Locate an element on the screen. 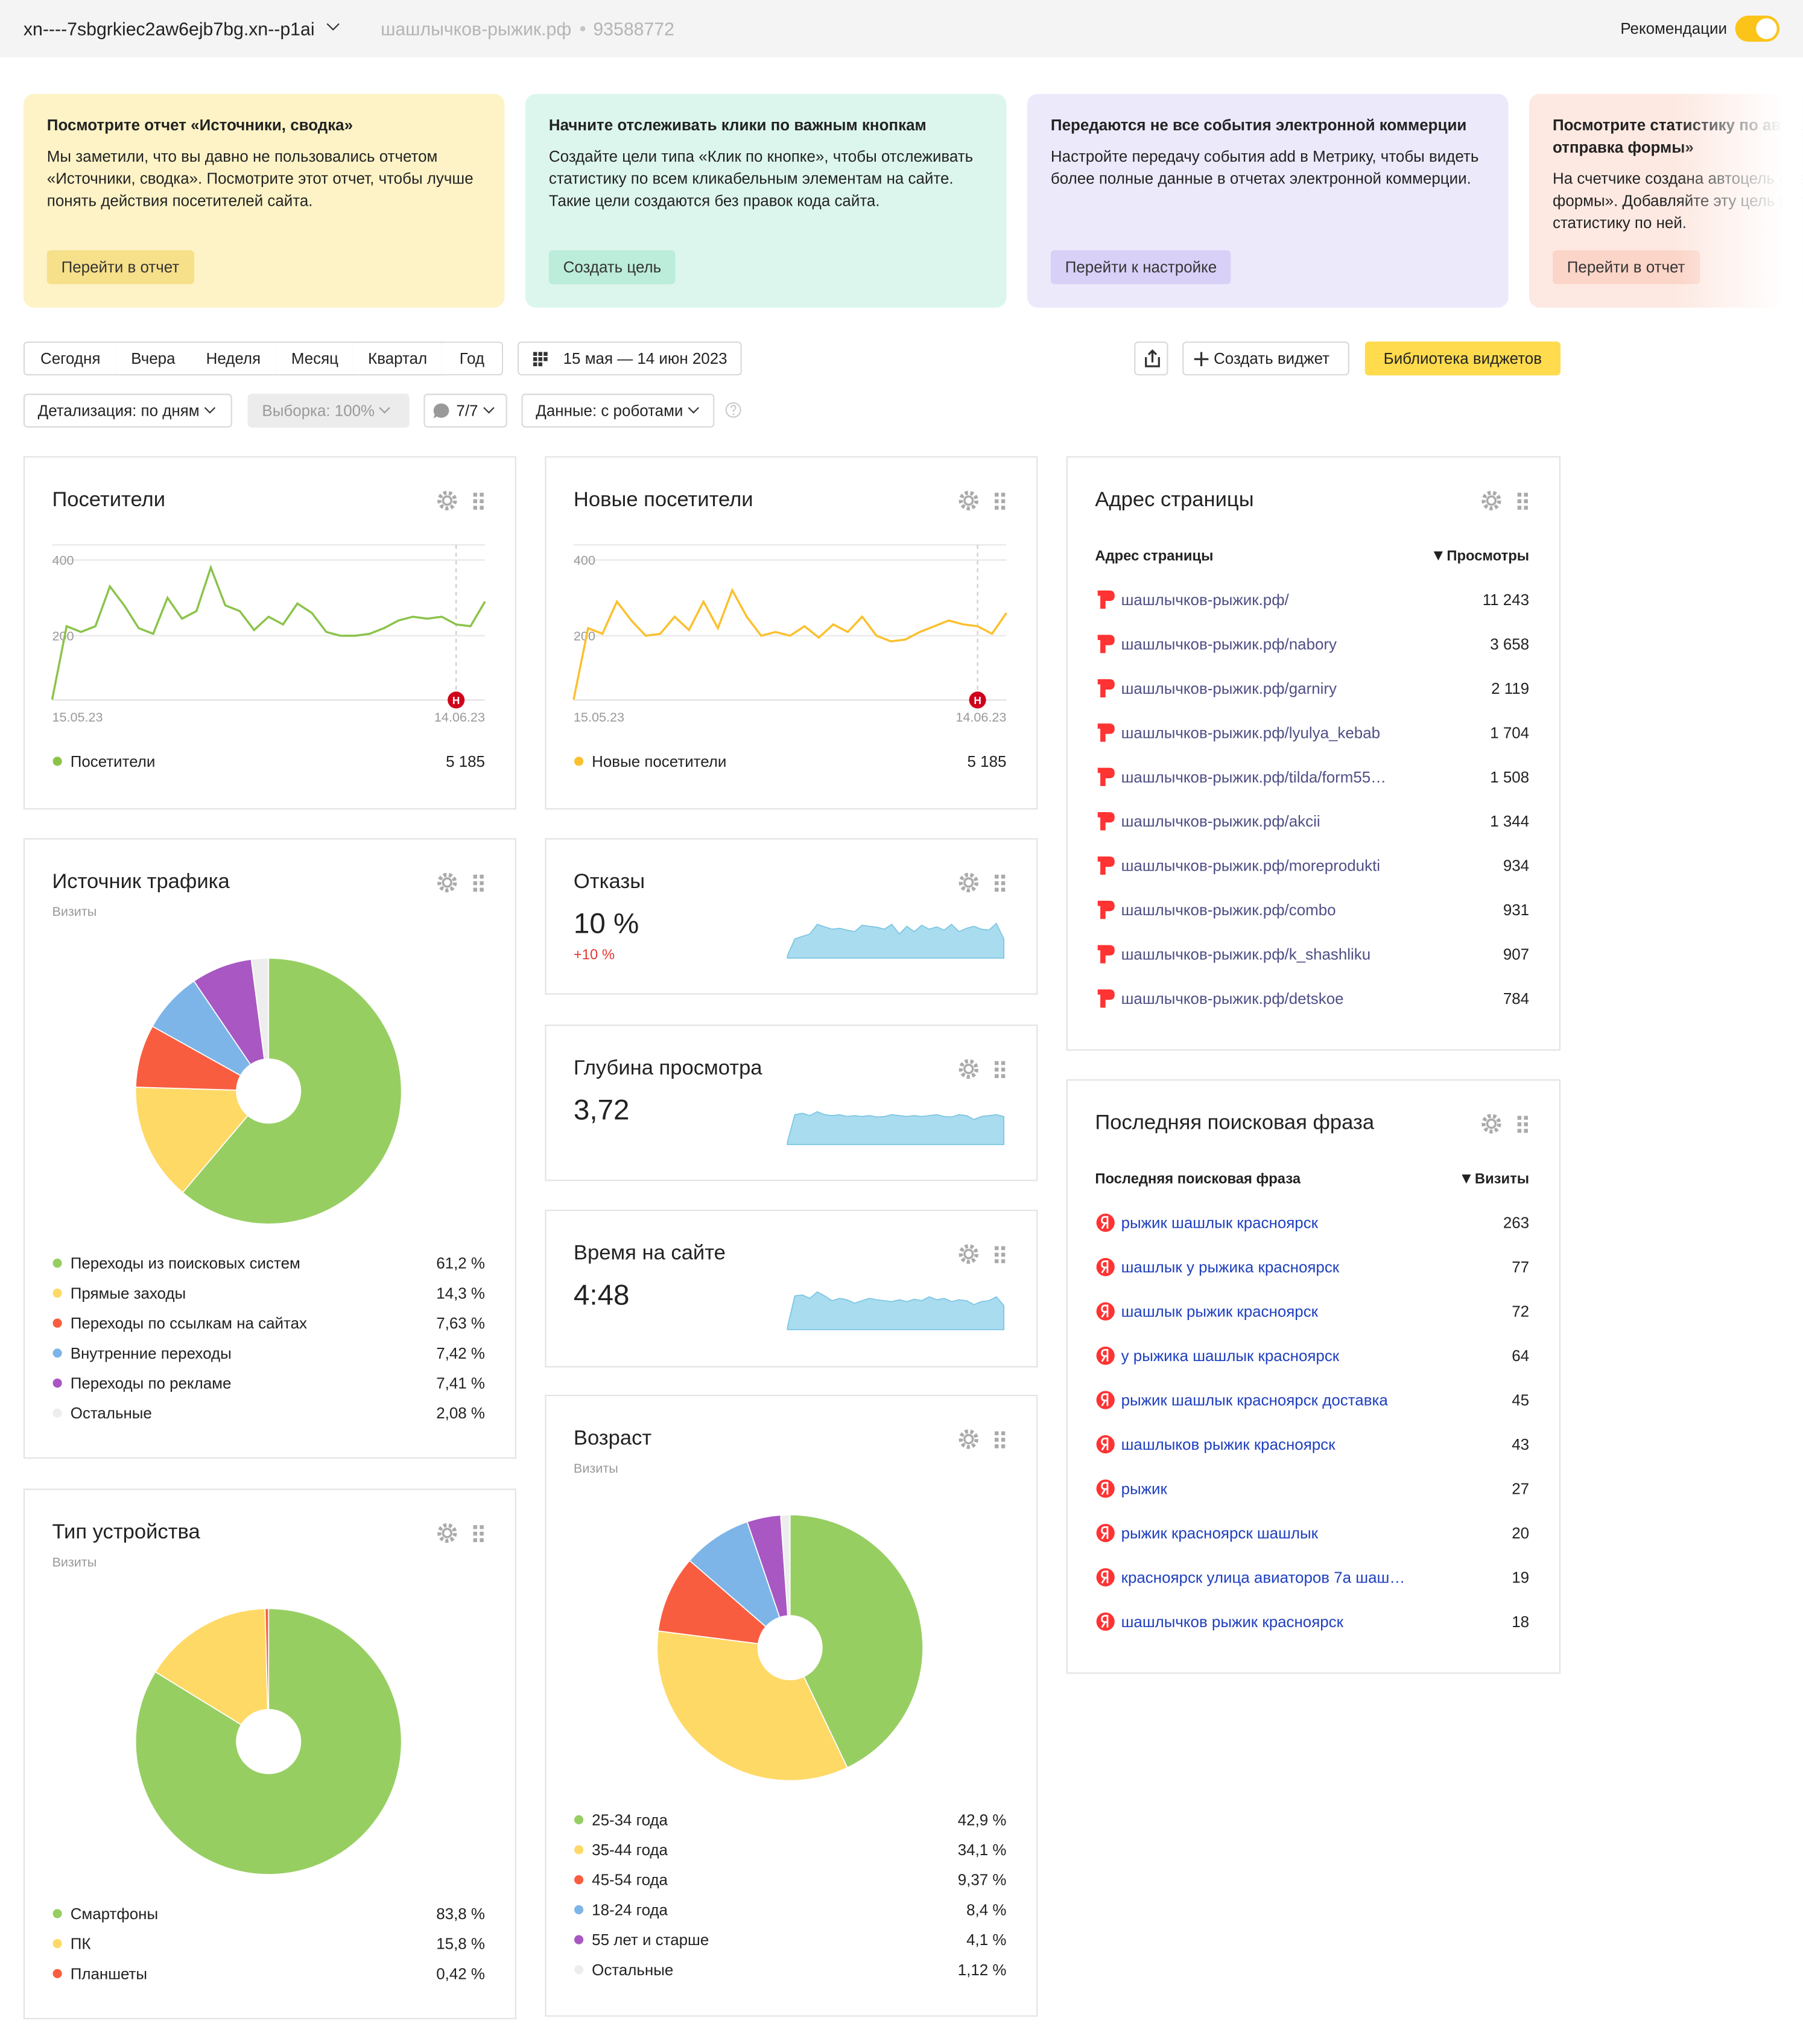  pie-hole is located at coordinates (269, 1091).